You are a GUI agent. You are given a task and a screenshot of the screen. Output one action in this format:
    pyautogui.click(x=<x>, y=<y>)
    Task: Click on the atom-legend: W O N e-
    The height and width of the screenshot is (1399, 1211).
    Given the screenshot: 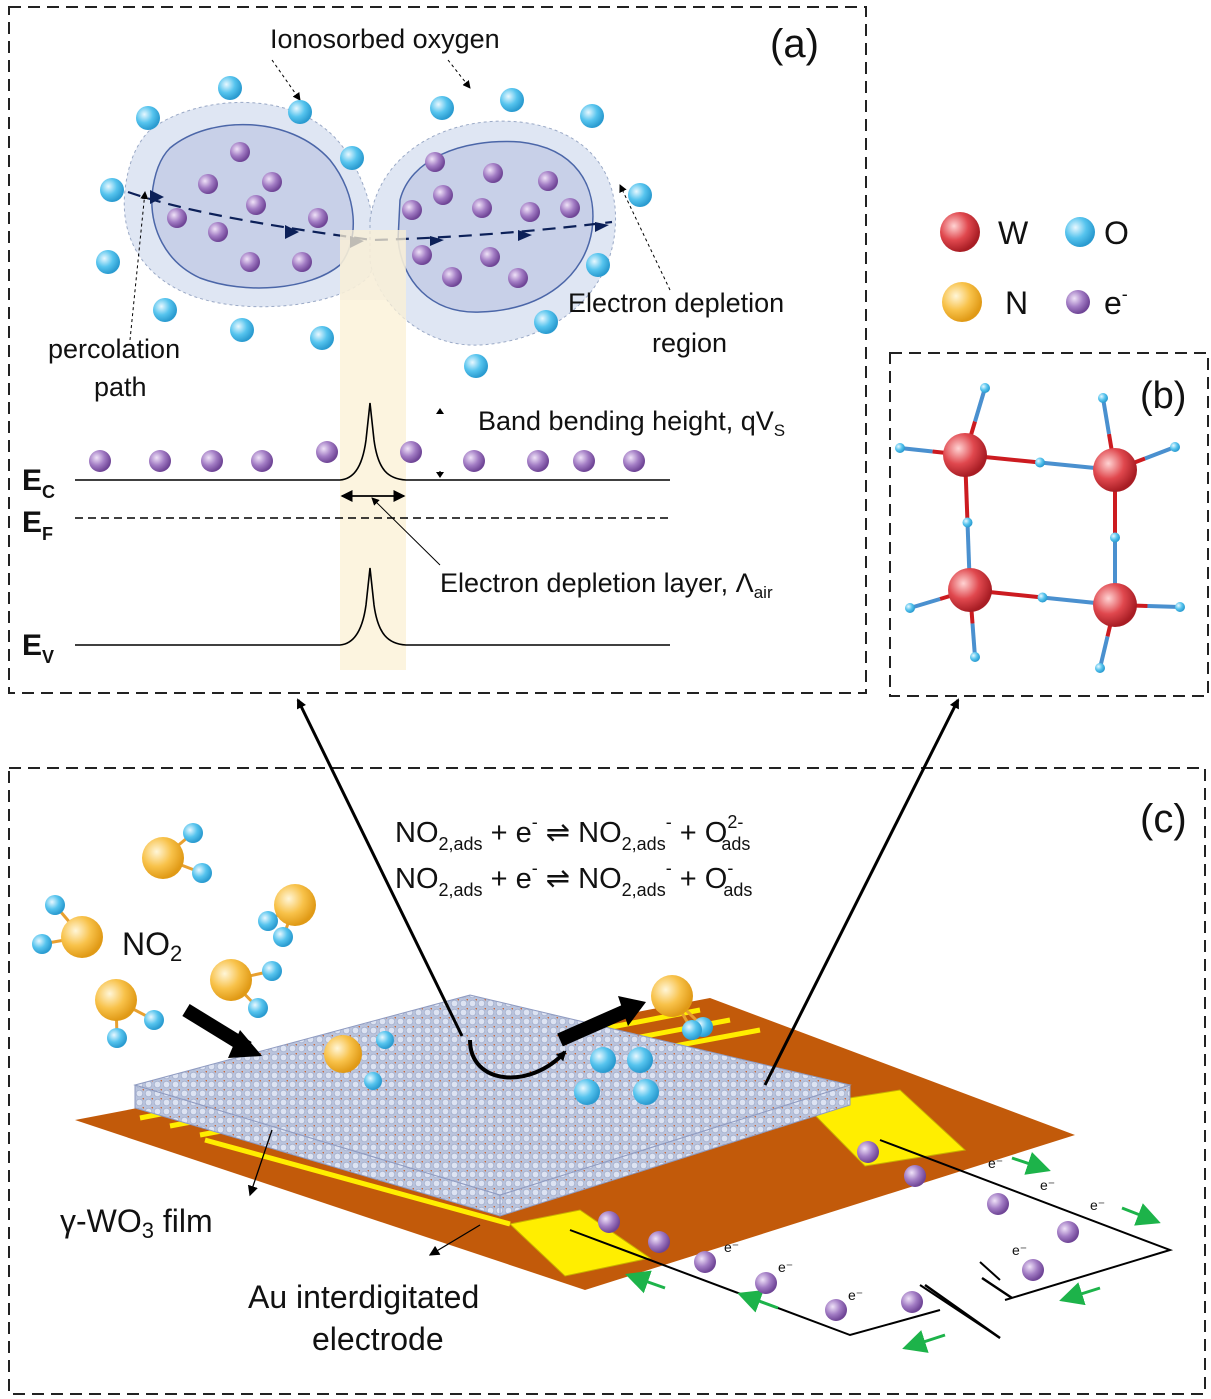 What is the action you would take?
    pyautogui.click(x=1034, y=267)
    